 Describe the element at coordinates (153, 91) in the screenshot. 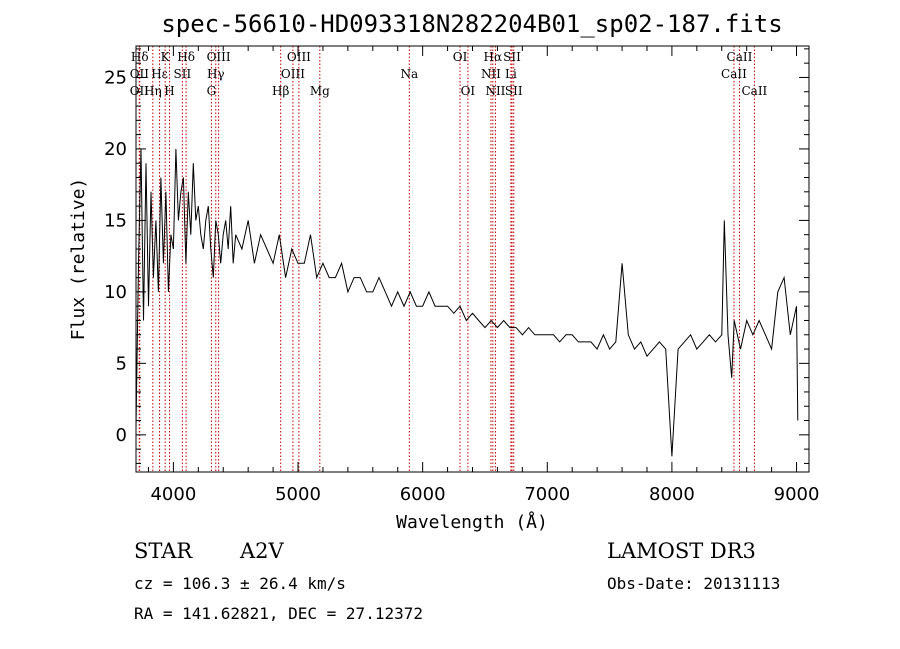

I see `emission-line-label: Hη` at that location.